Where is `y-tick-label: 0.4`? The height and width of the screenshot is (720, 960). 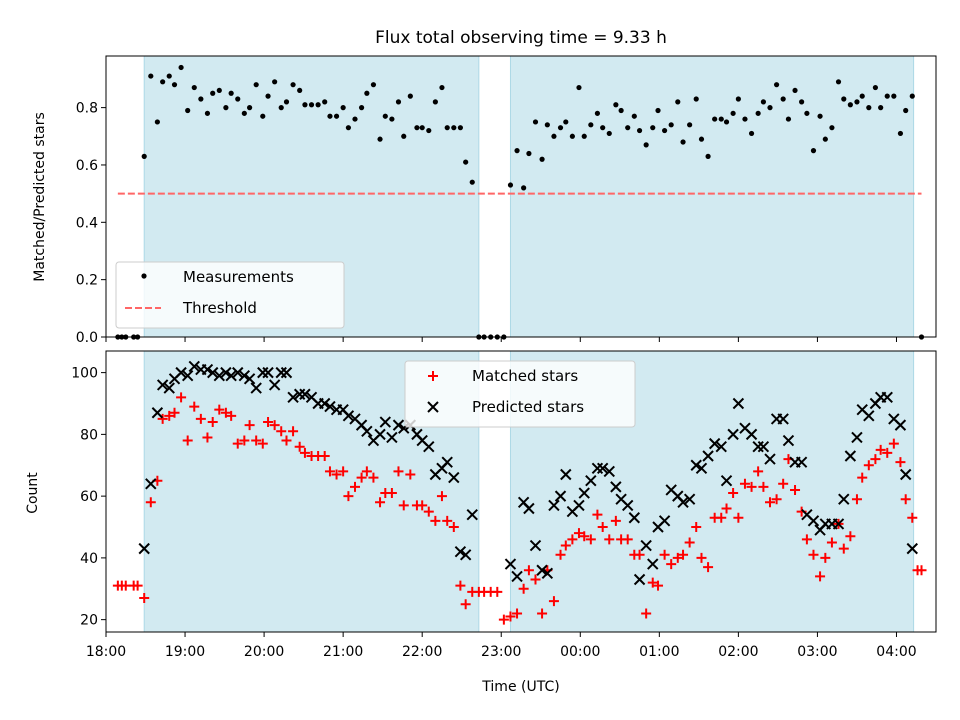
y-tick-label: 0.4 is located at coordinates (87, 223).